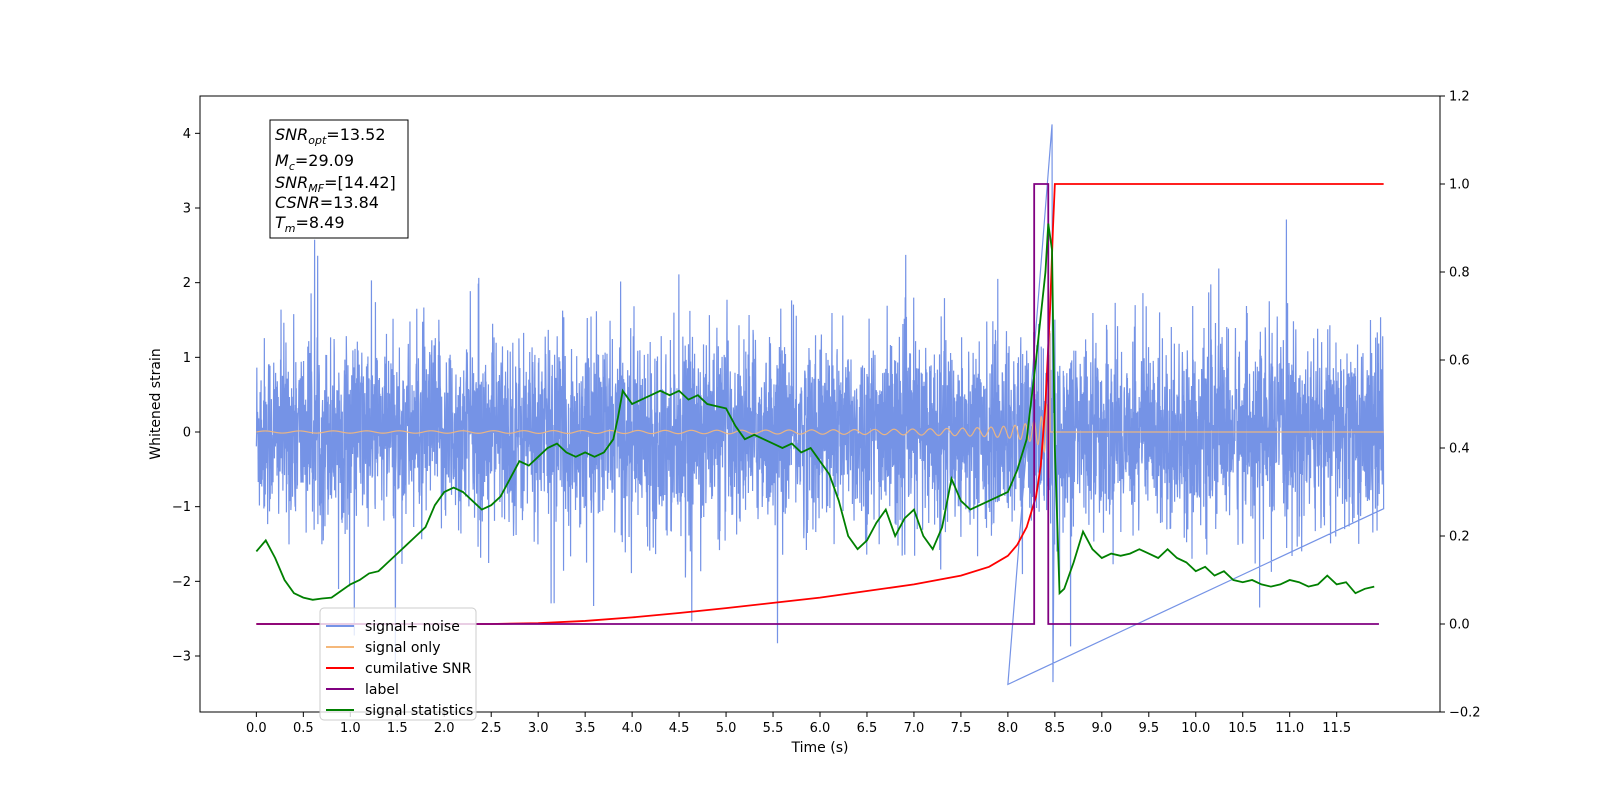  I want to click on info-symbol: T, so click(280, 222).